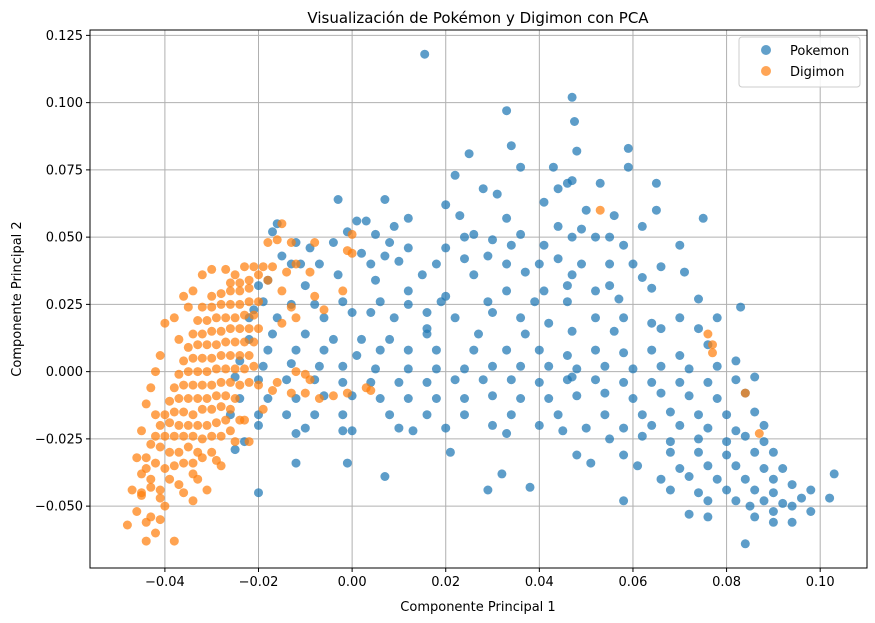 The width and height of the screenshot is (875, 623). What do you see at coordinates (726, 582) in the screenshot?
I see `x-tick-label: 0.08` at bounding box center [726, 582].